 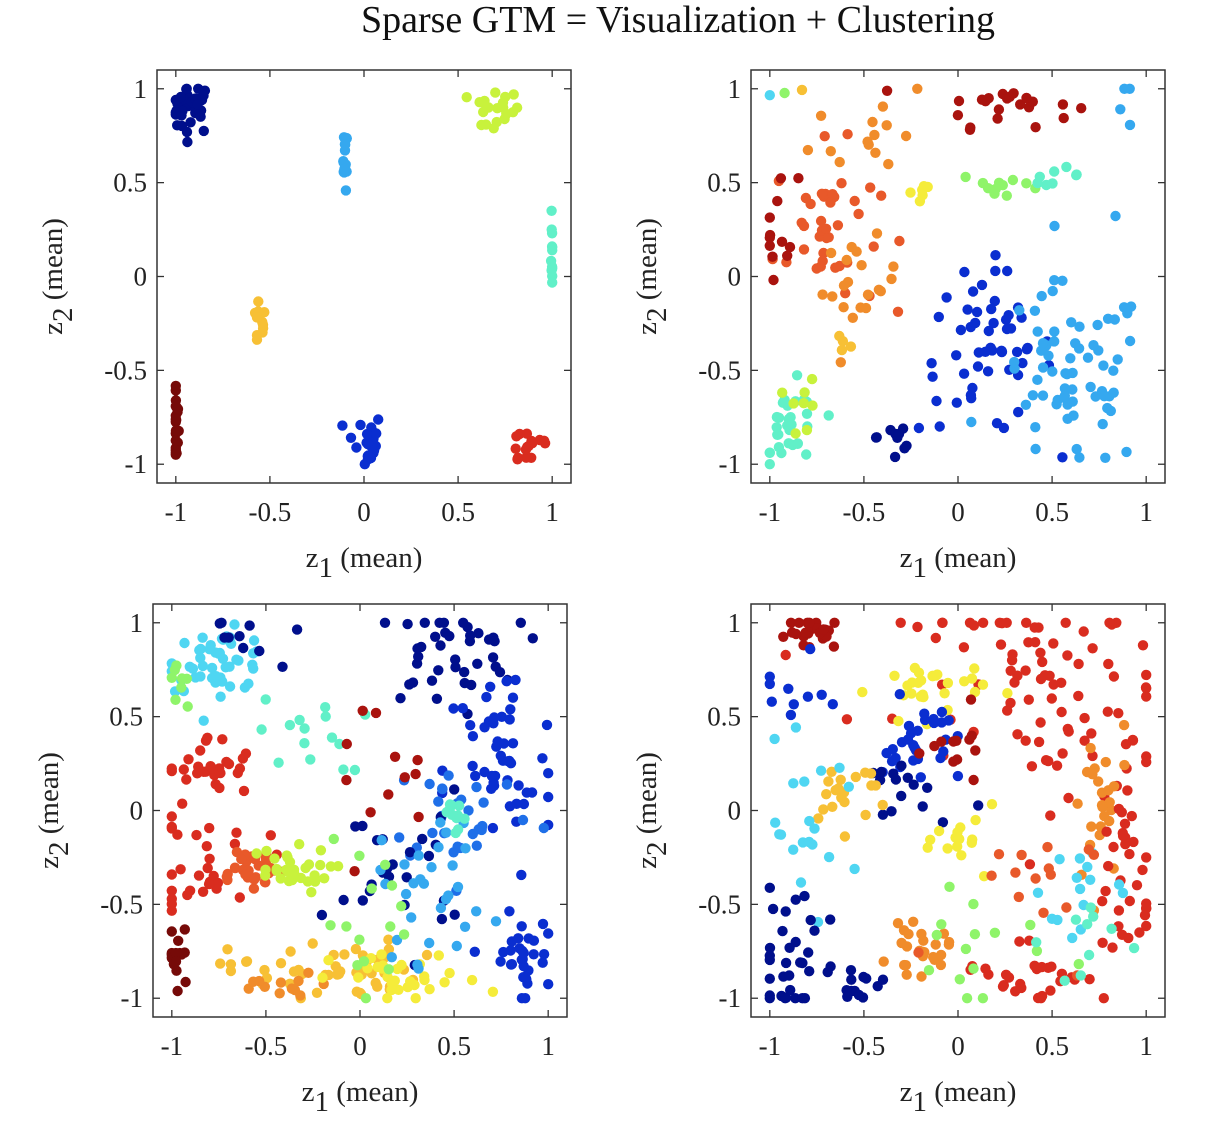 What do you see at coordinates (137, 811) in the screenshot?
I see `y-tick-label: 0` at bounding box center [137, 811].